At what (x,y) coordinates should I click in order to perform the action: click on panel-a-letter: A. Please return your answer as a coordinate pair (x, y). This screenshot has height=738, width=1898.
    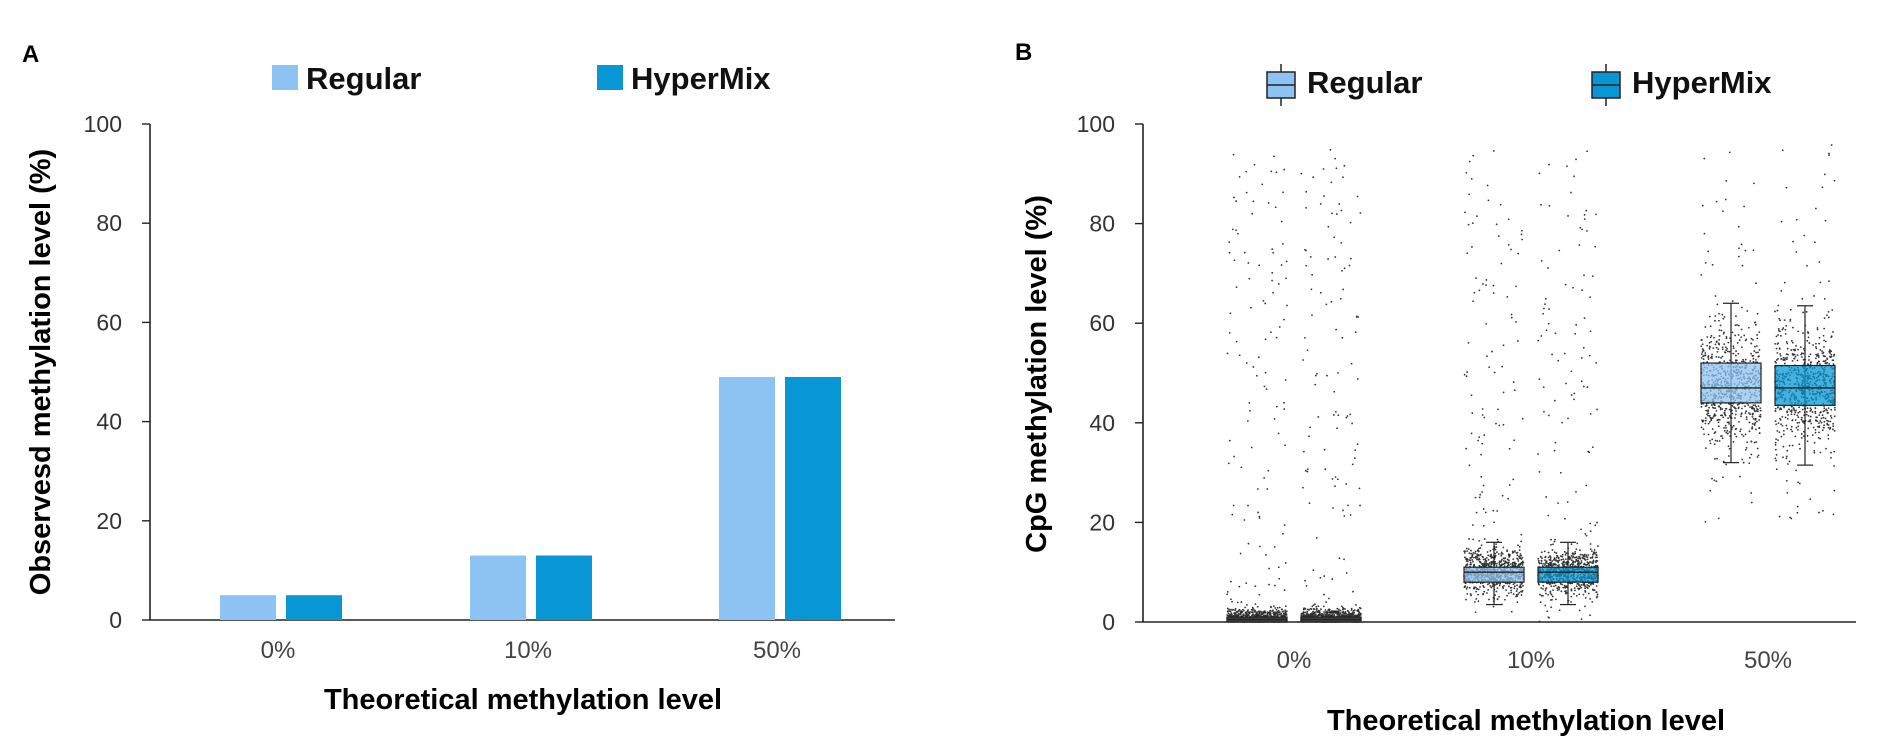
    Looking at the image, I should click on (30, 54).